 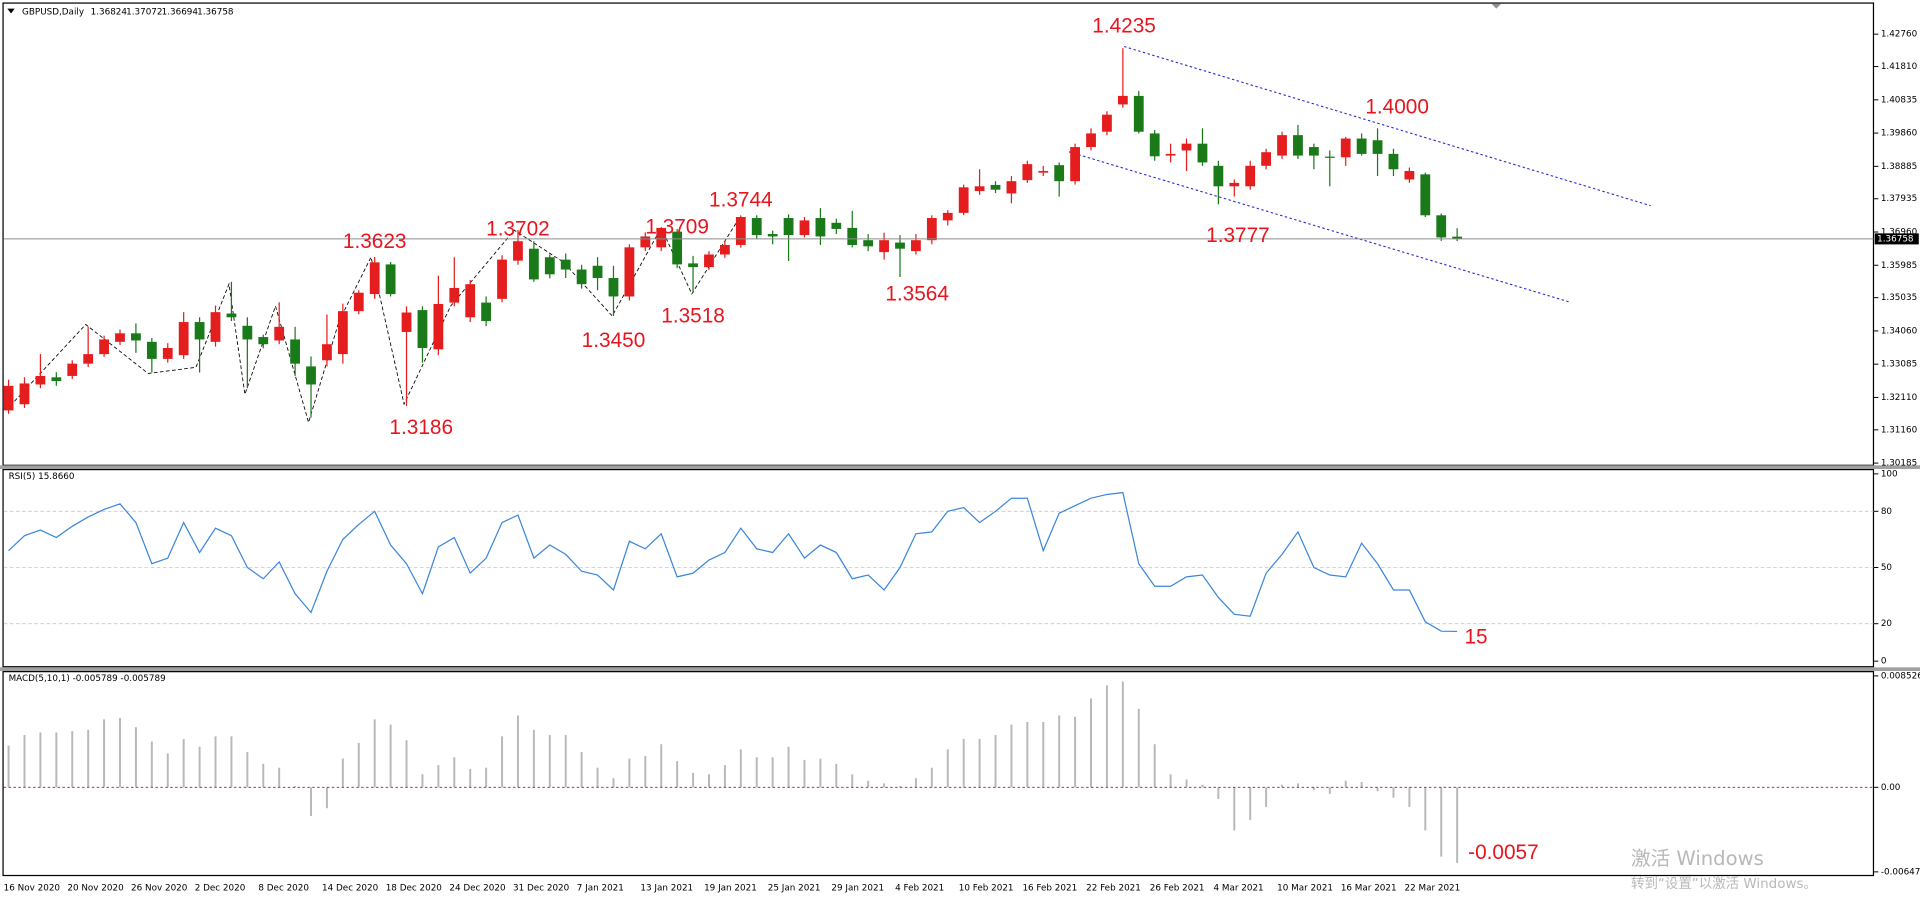 What do you see at coordinates (1238, 235) in the screenshot?
I see `price-annotation: 1.3777` at bounding box center [1238, 235].